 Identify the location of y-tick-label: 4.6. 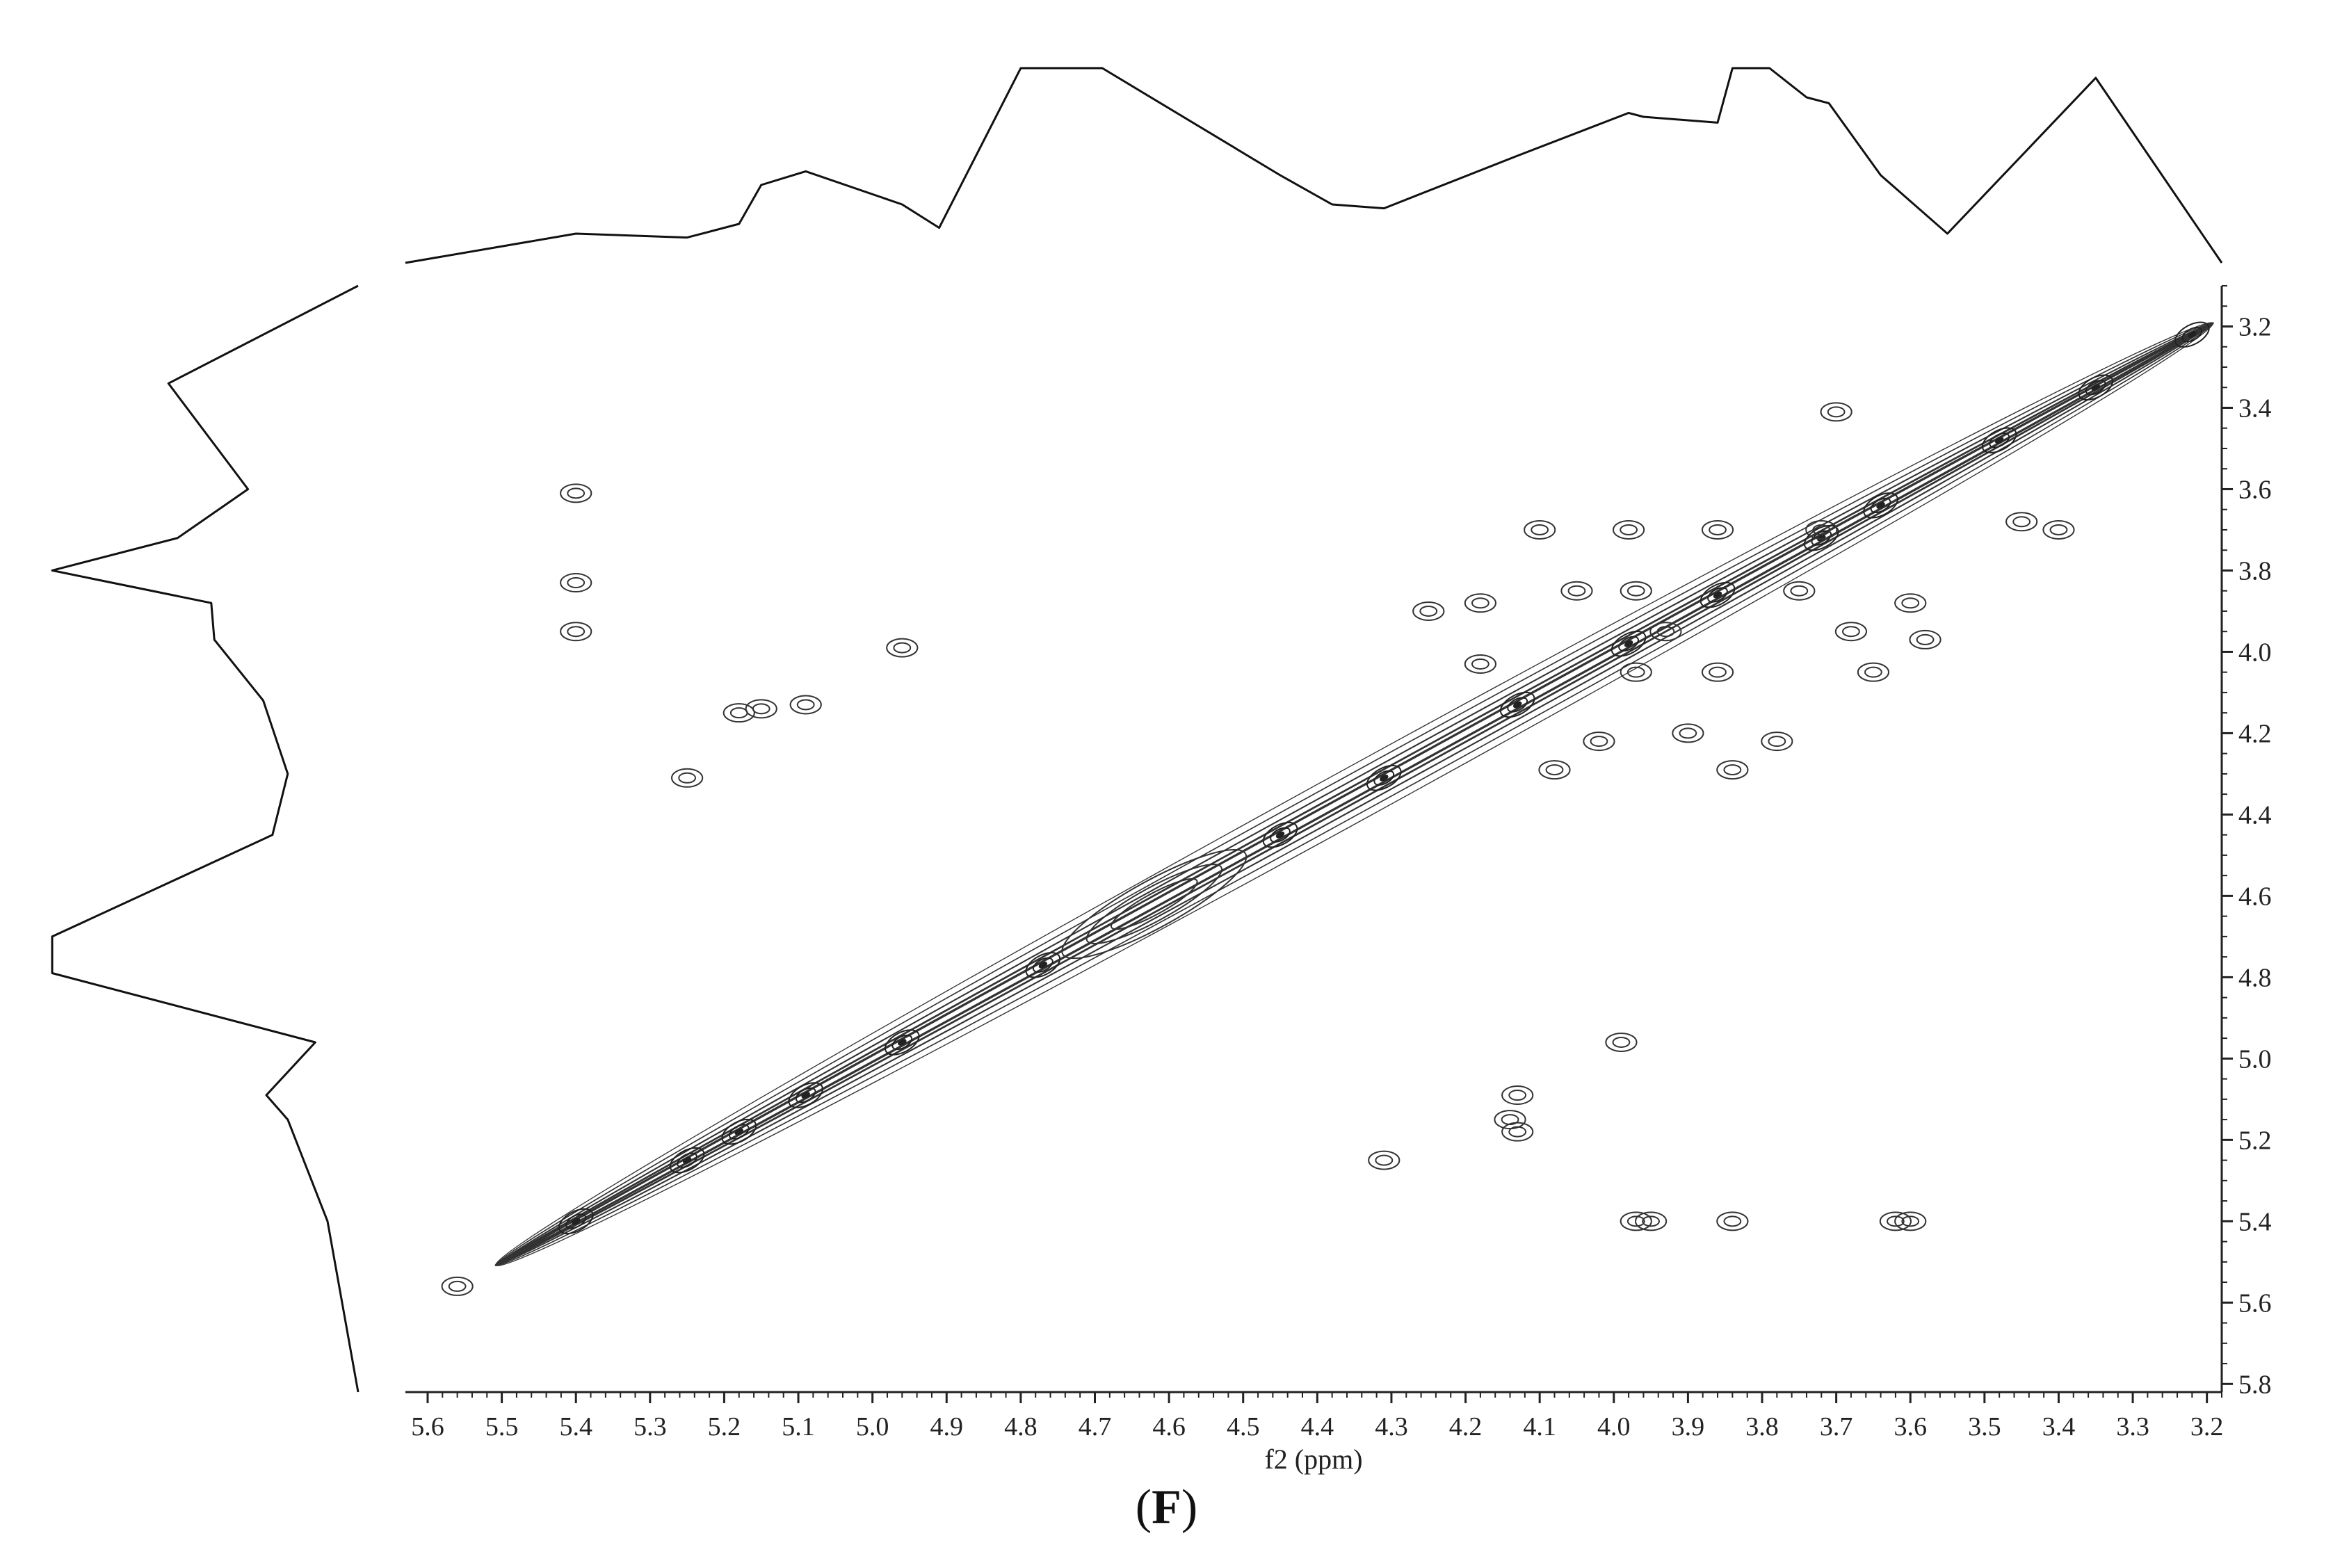
(2255, 897).